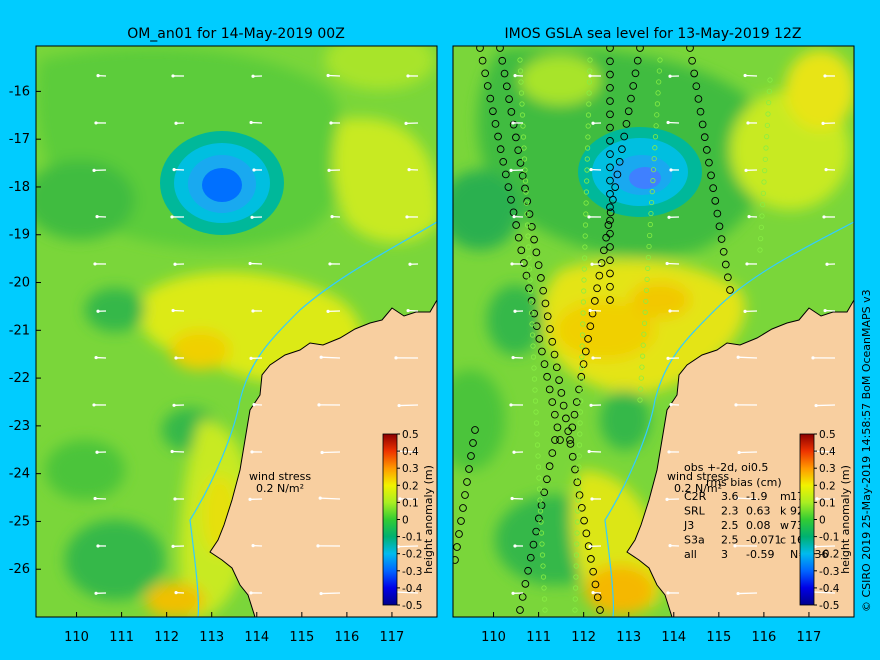 The image size is (880, 660). Describe the element at coordinates (829, 555) in the screenshot. I see `colorbar-tick-label: -0.2` at that location.